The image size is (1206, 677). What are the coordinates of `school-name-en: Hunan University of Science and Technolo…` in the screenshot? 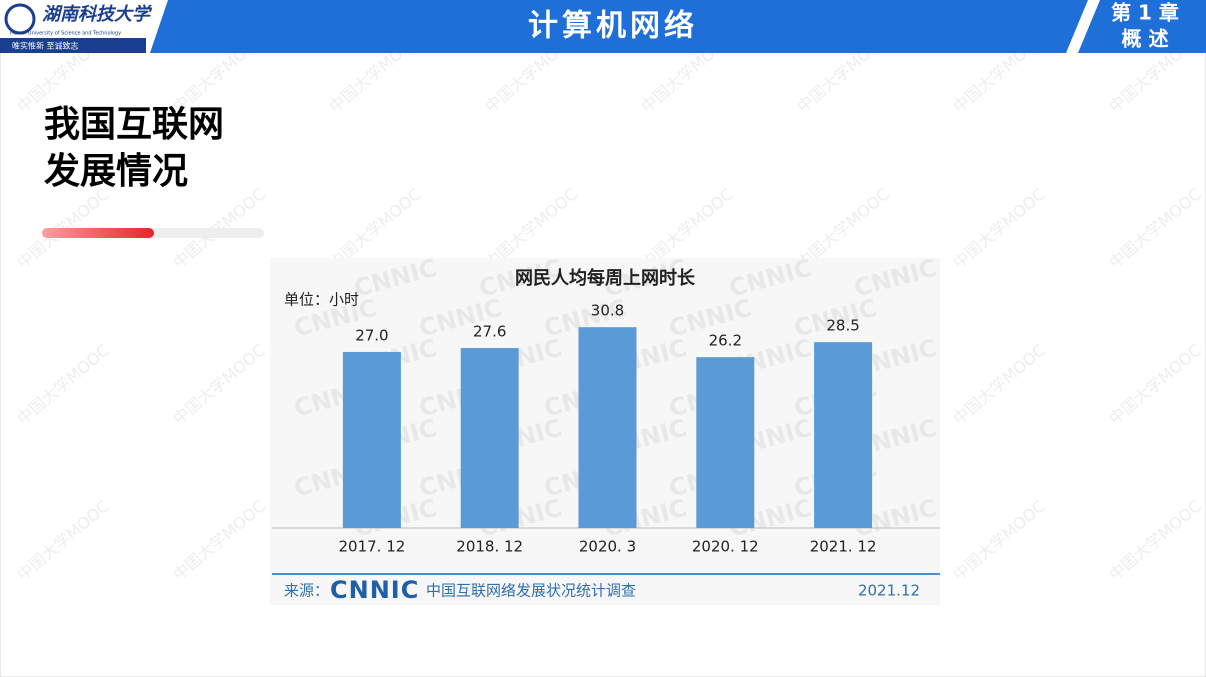 It's located at (65, 34).